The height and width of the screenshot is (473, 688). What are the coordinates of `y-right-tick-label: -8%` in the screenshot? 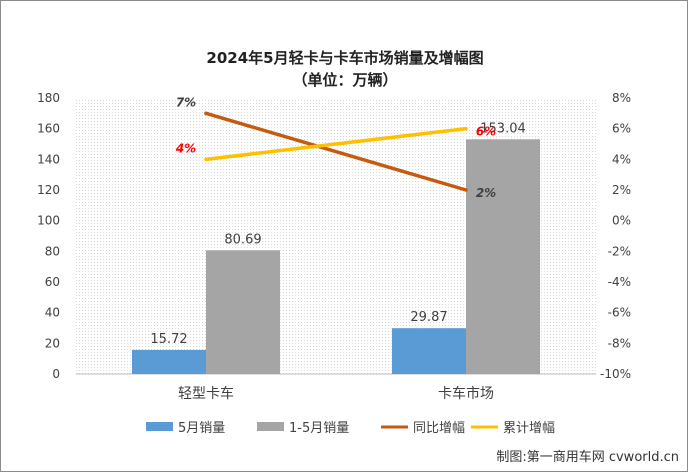 It's located at (619, 343).